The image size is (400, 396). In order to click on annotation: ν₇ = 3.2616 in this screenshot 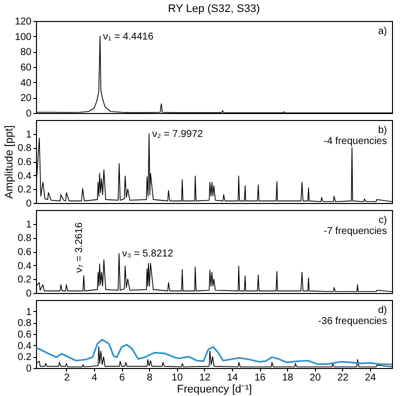, I will do `click(79, 247)`.